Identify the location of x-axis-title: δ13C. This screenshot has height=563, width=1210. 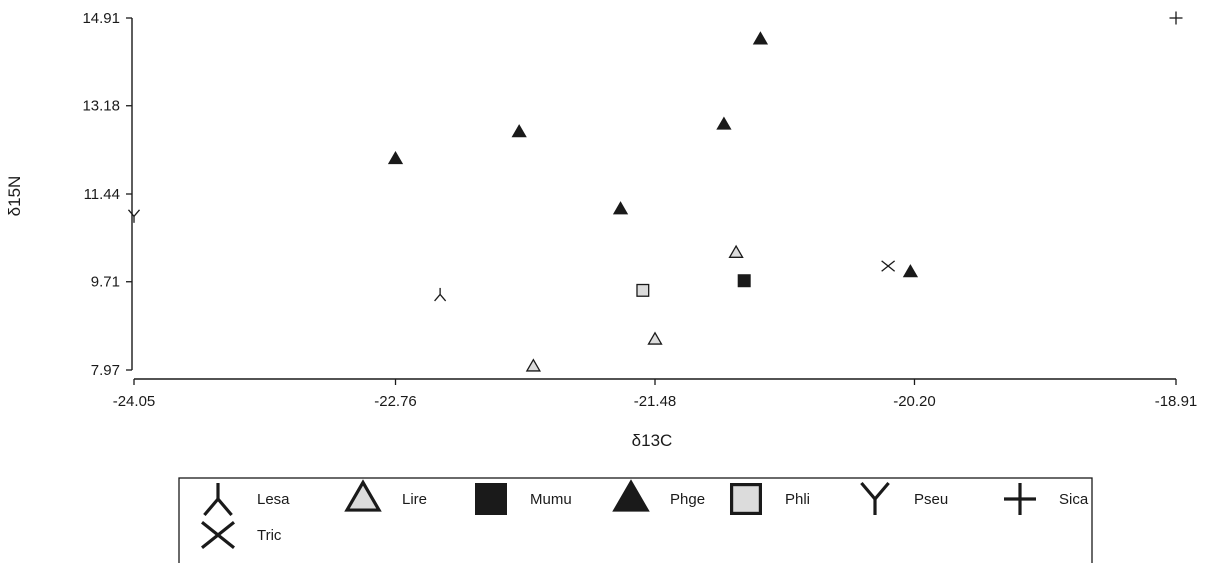
(652, 440).